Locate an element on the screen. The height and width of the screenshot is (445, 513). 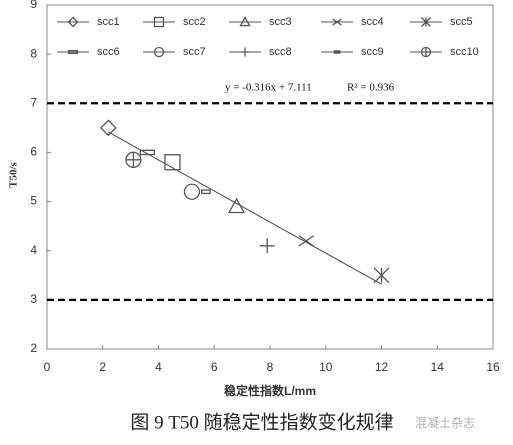
legend-label: scc6 is located at coordinates (108, 52).